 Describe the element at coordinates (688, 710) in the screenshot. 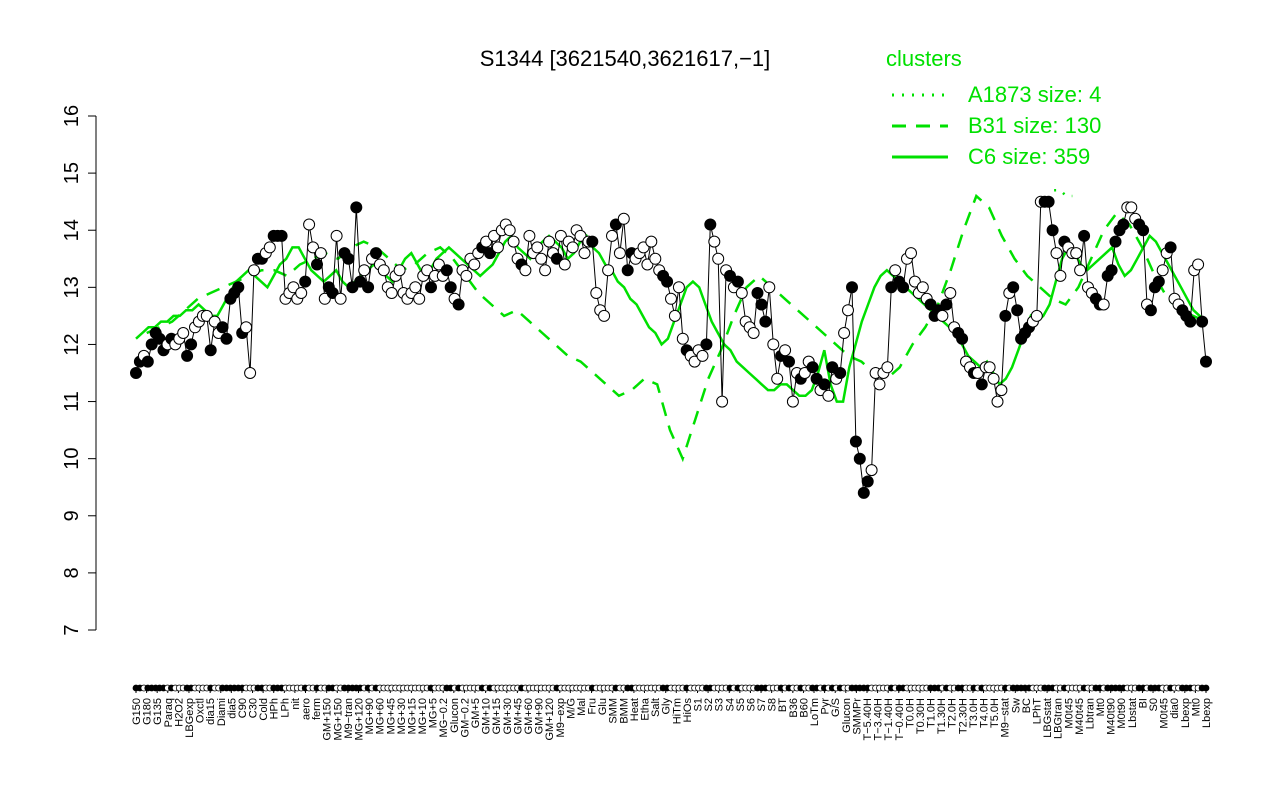

I see `x-tick-label: HiOs` at that location.